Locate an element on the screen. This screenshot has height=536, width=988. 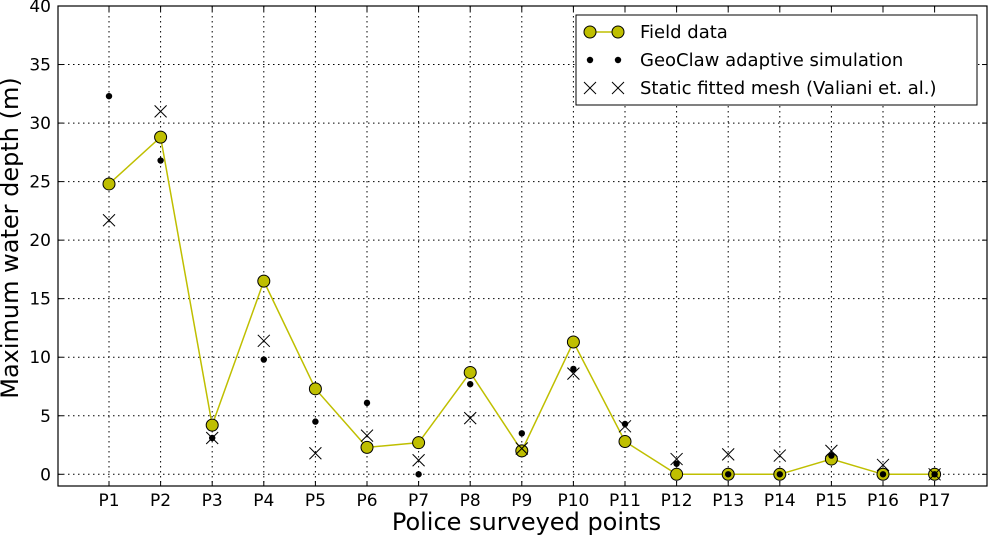
legend-box is located at coordinates (776, 60).